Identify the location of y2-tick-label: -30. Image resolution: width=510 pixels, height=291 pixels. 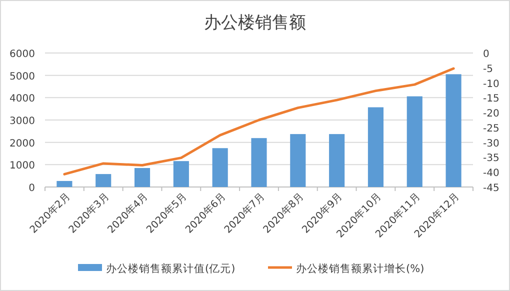
(491, 144).